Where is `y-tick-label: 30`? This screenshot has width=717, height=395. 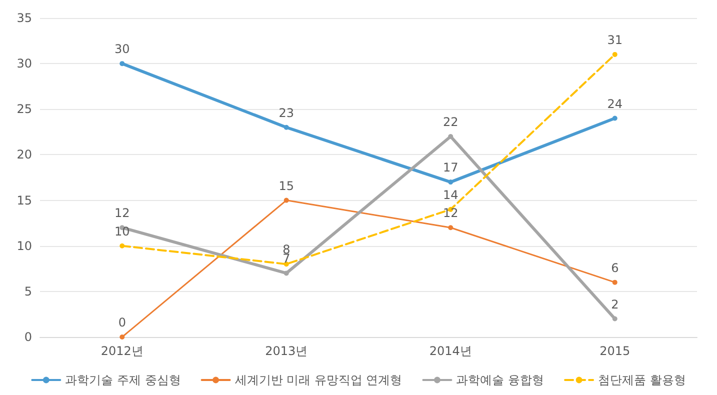 y-tick-label: 30 is located at coordinates (24, 63).